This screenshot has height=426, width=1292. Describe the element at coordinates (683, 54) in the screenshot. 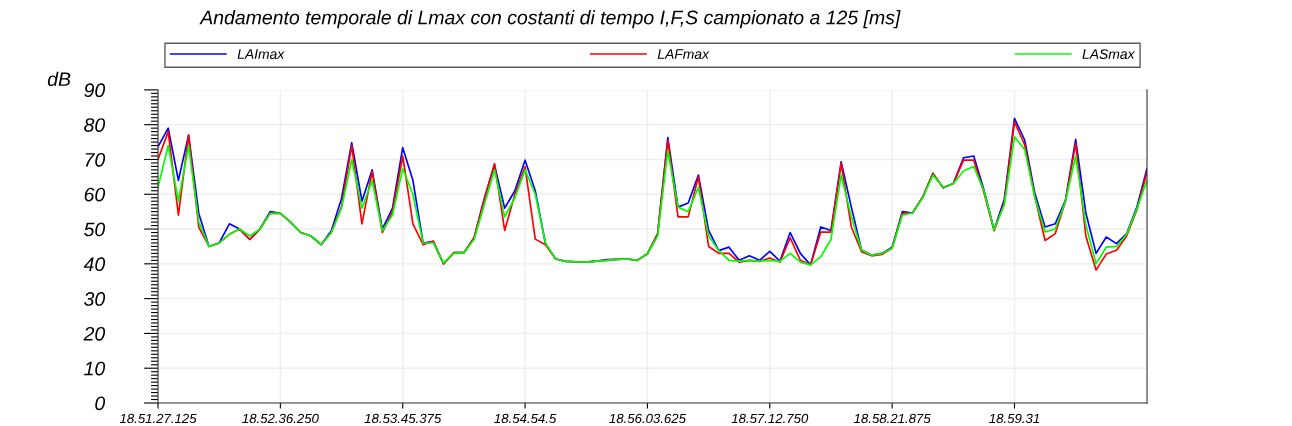

I see `legend-label: LAFmax` at that location.